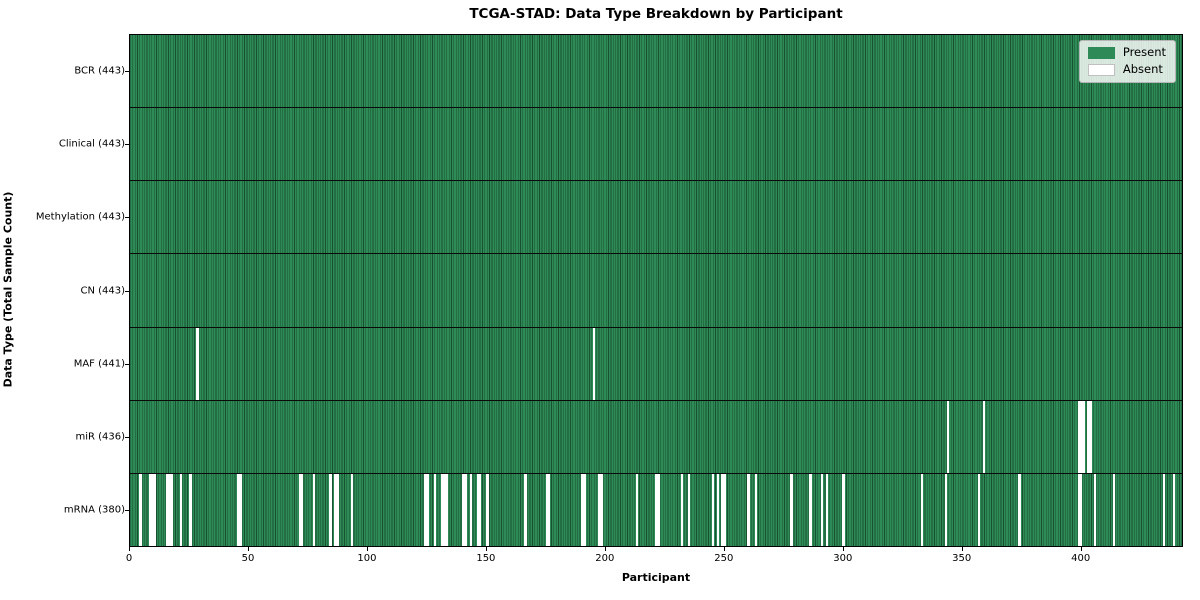  I want to click on legend-entry-absent: Absent, so click(1126, 69).